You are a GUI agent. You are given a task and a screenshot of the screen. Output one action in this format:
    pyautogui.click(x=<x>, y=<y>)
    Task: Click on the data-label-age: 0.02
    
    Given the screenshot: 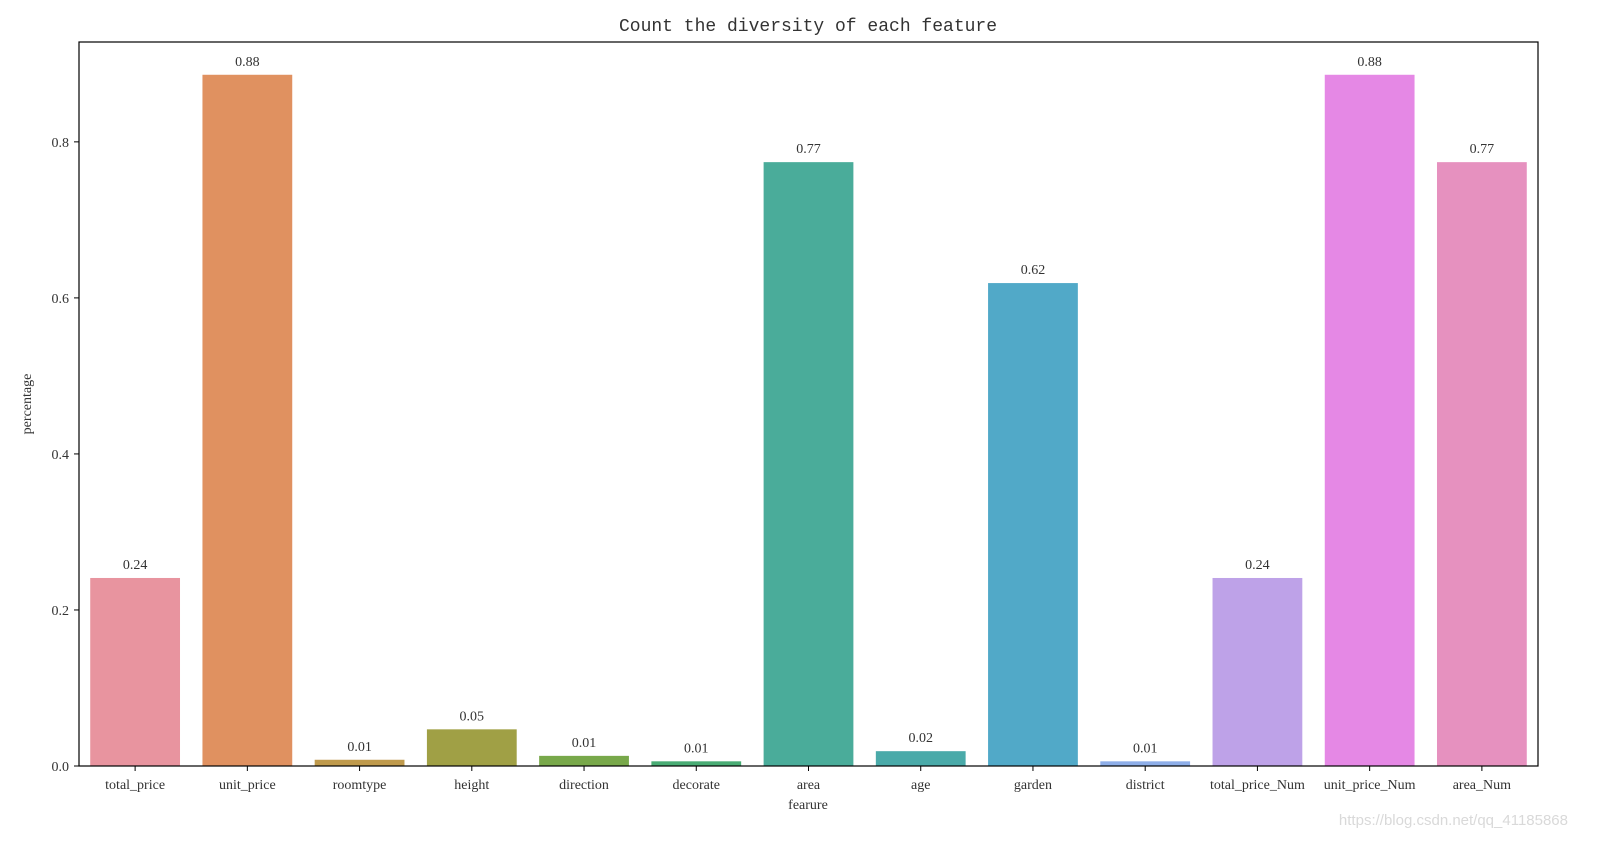 What is the action you would take?
    pyautogui.click(x=920, y=738)
    